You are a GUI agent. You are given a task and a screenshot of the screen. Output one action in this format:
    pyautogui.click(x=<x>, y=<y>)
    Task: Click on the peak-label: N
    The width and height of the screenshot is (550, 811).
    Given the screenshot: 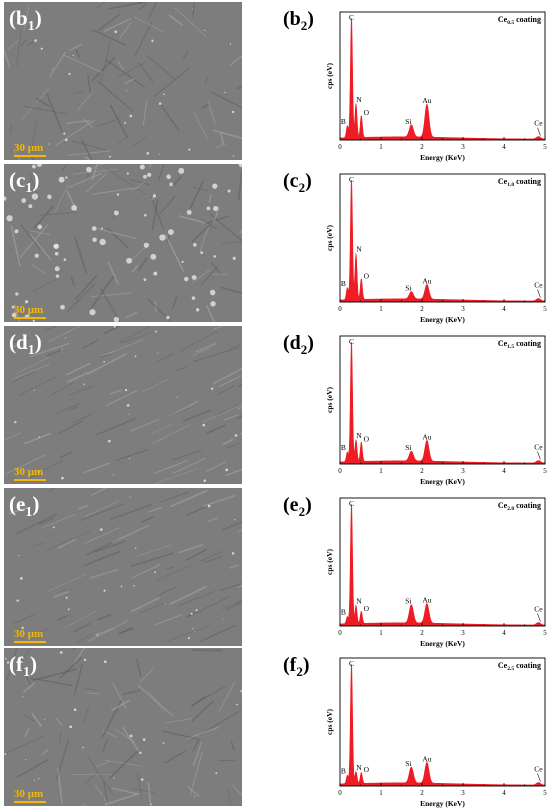 What is the action you would take?
    pyautogui.click(x=359, y=249)
    